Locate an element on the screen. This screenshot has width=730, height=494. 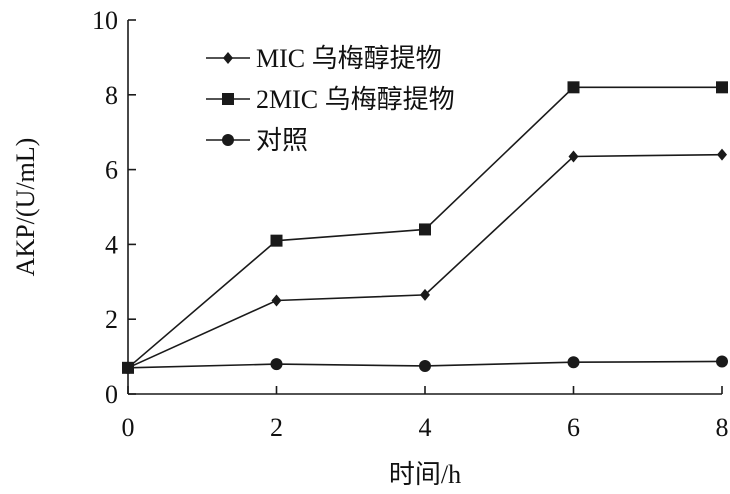
x-axis-title: 时间/h is located at coordinates (425, 474).